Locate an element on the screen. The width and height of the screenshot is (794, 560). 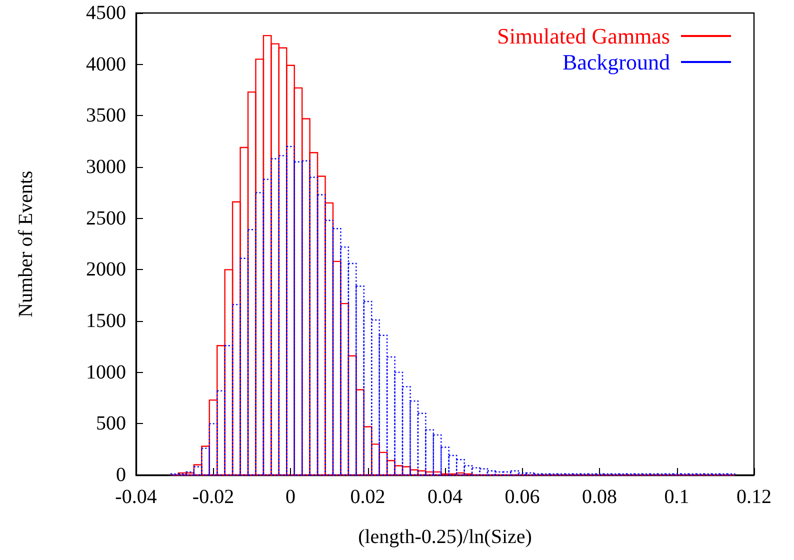
y-tick-label: 3000 is located at coordinates (106, 167).